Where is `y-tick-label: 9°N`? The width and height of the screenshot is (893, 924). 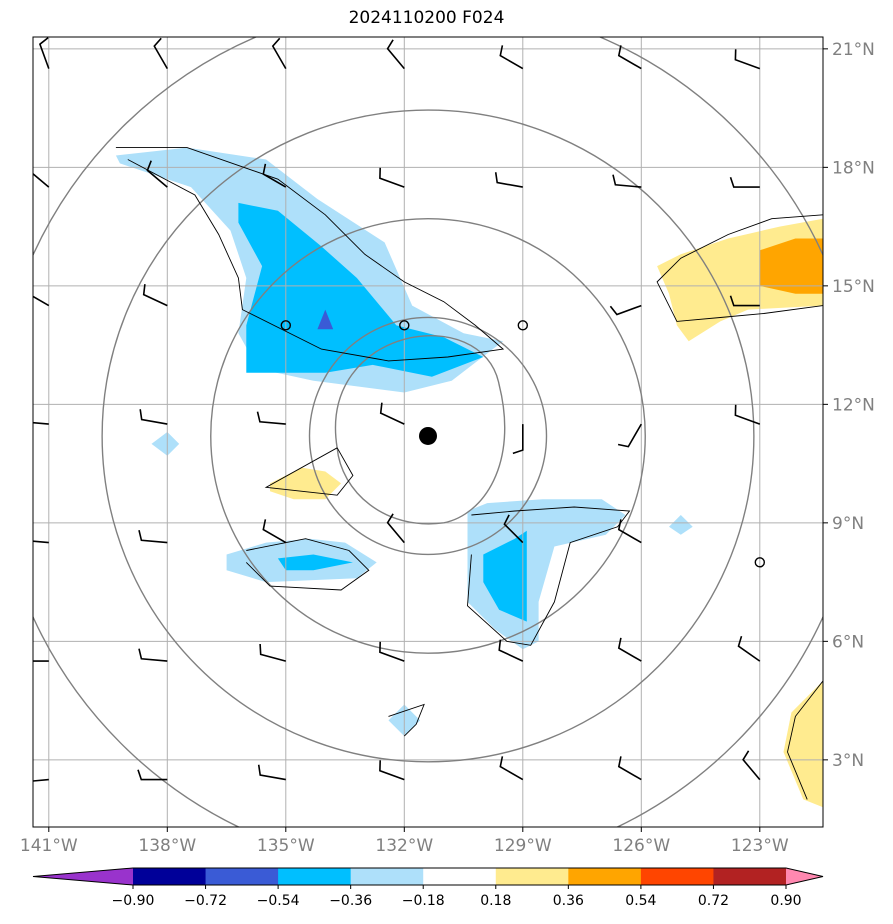
y-tick-label: 9°N is located at coordinates (848, 524).